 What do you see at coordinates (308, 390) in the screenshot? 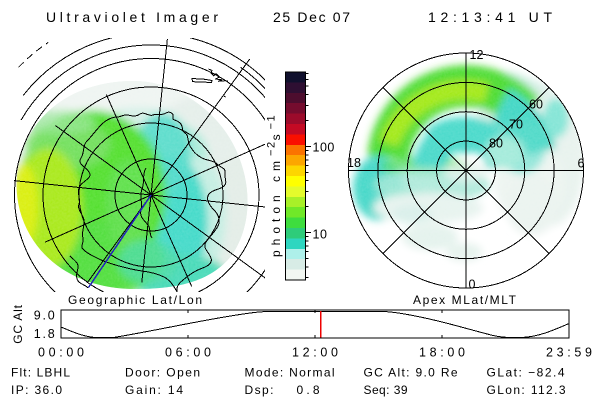
I see `svg-text: 0.8` at bounding box center [308, 390].